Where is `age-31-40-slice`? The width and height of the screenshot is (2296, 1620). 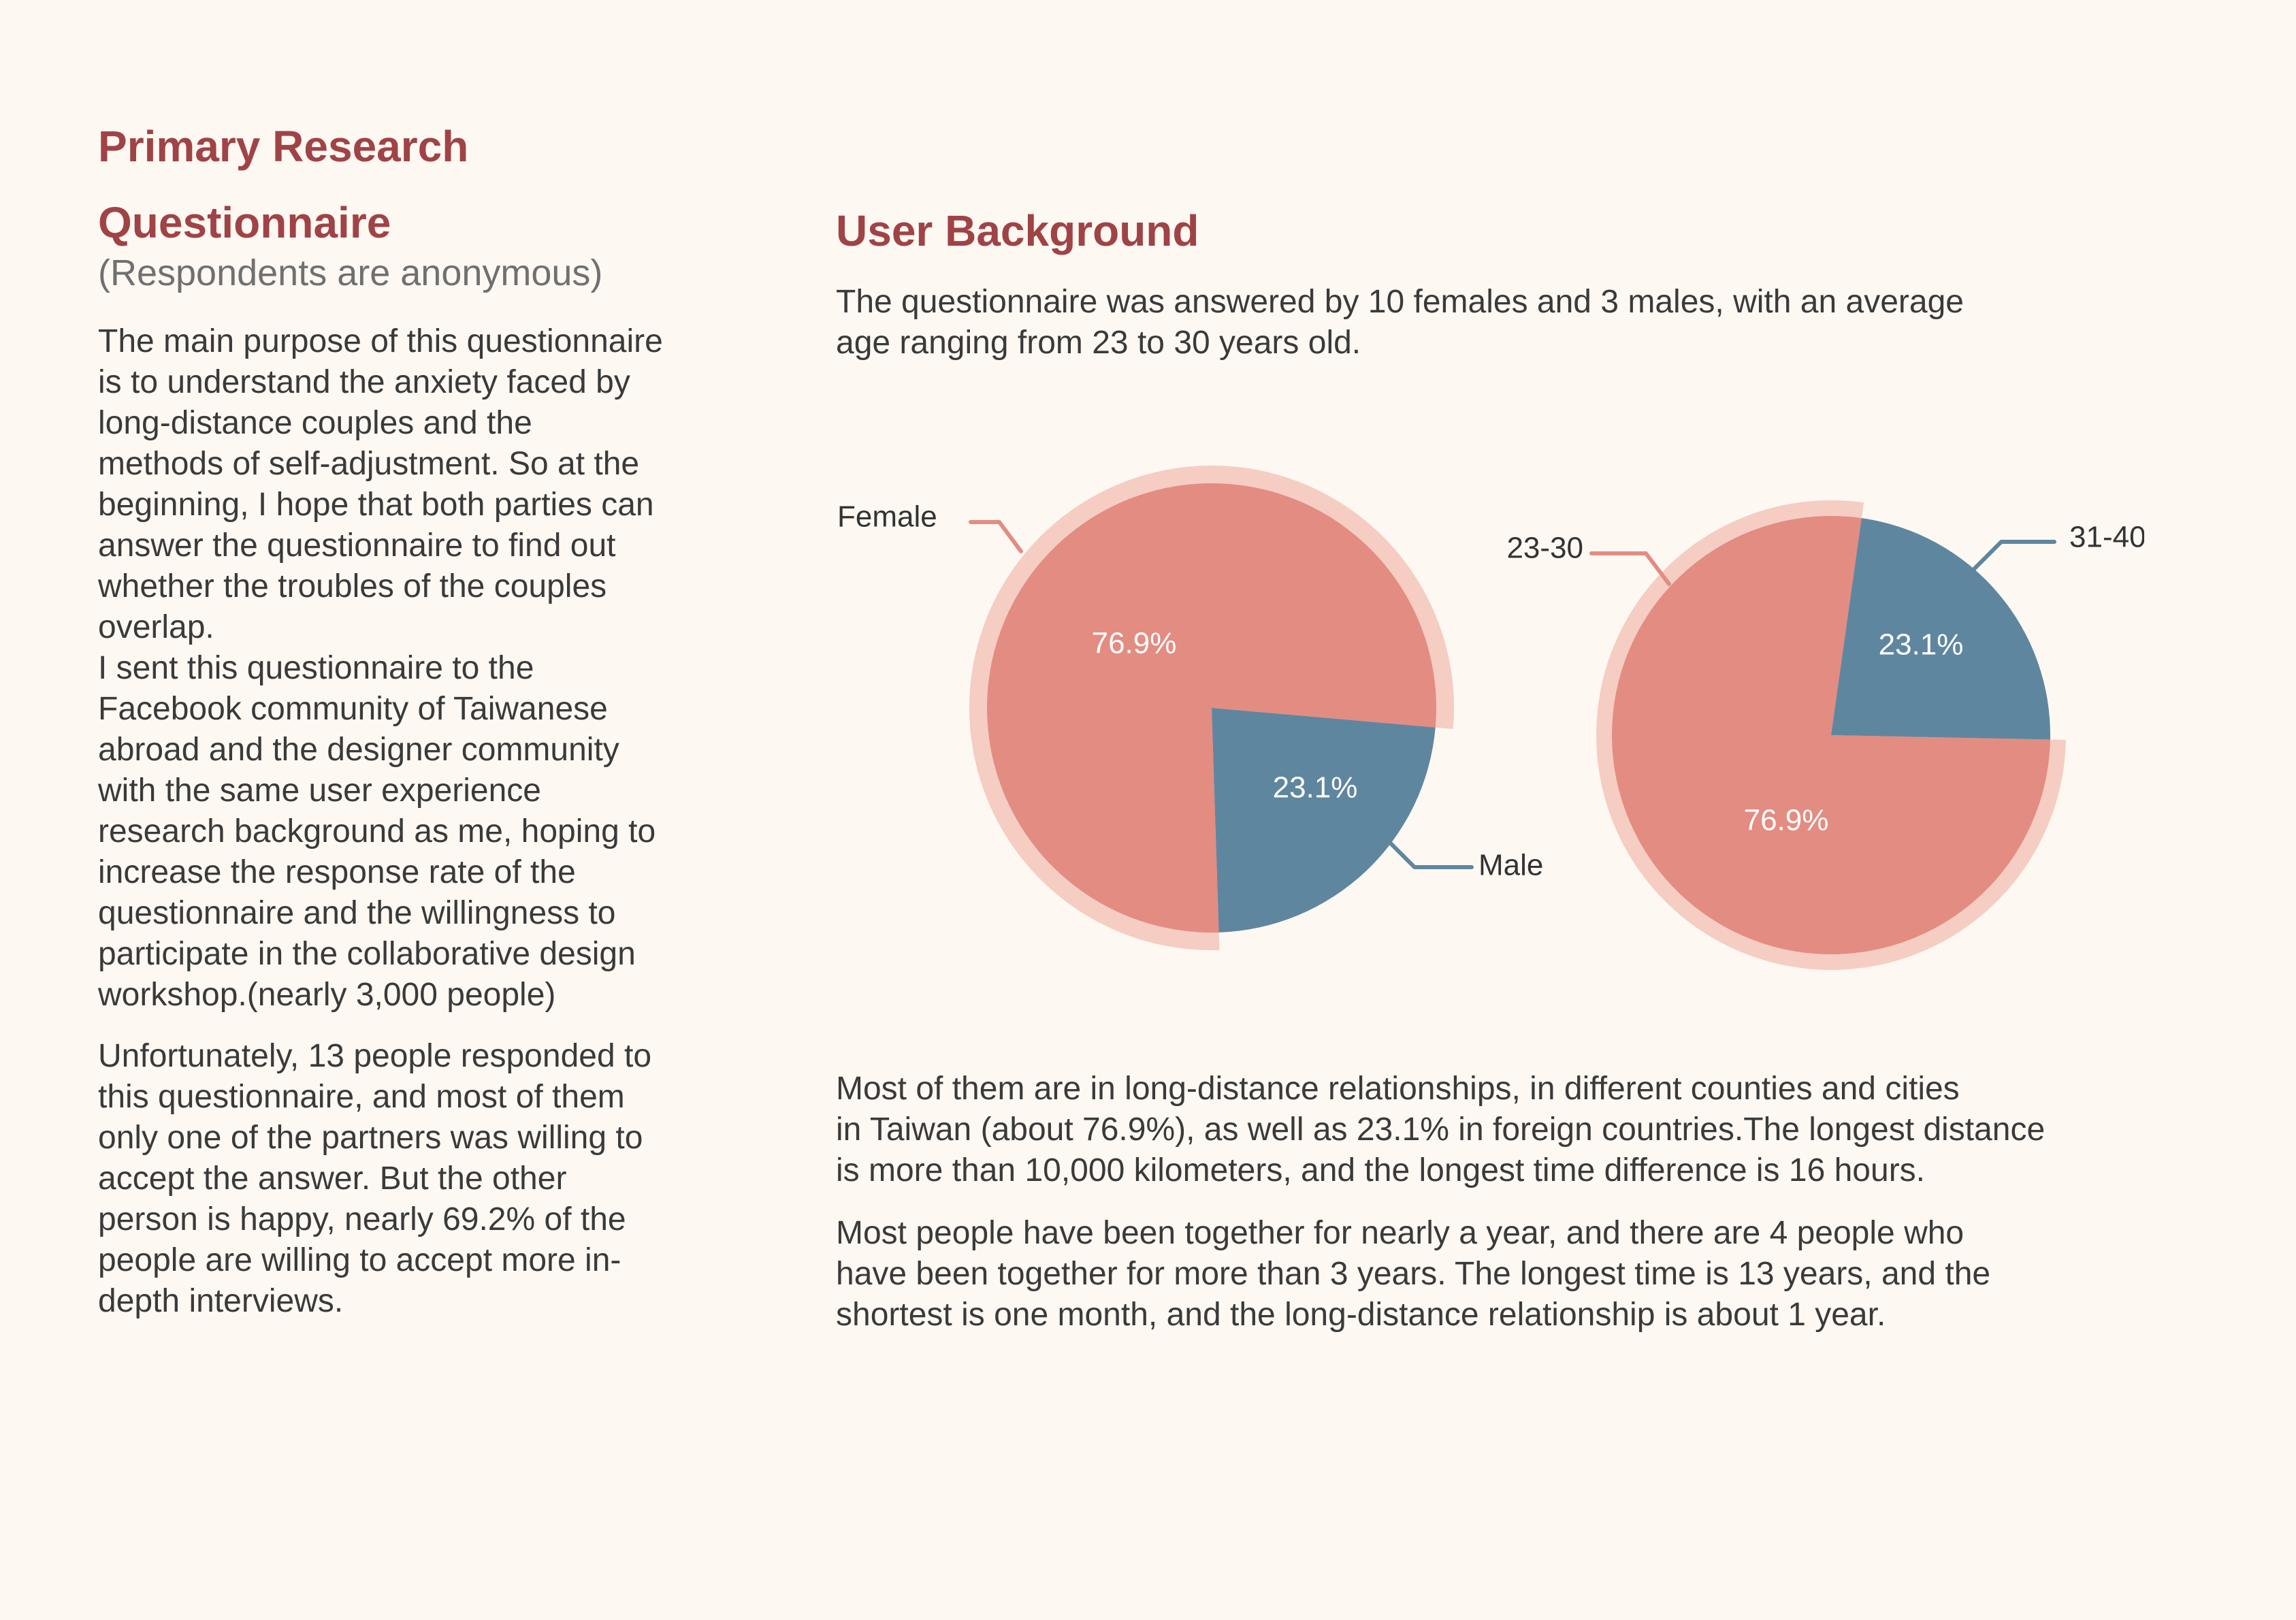
age-31-40-slice is located at coordinates (1940, 629).